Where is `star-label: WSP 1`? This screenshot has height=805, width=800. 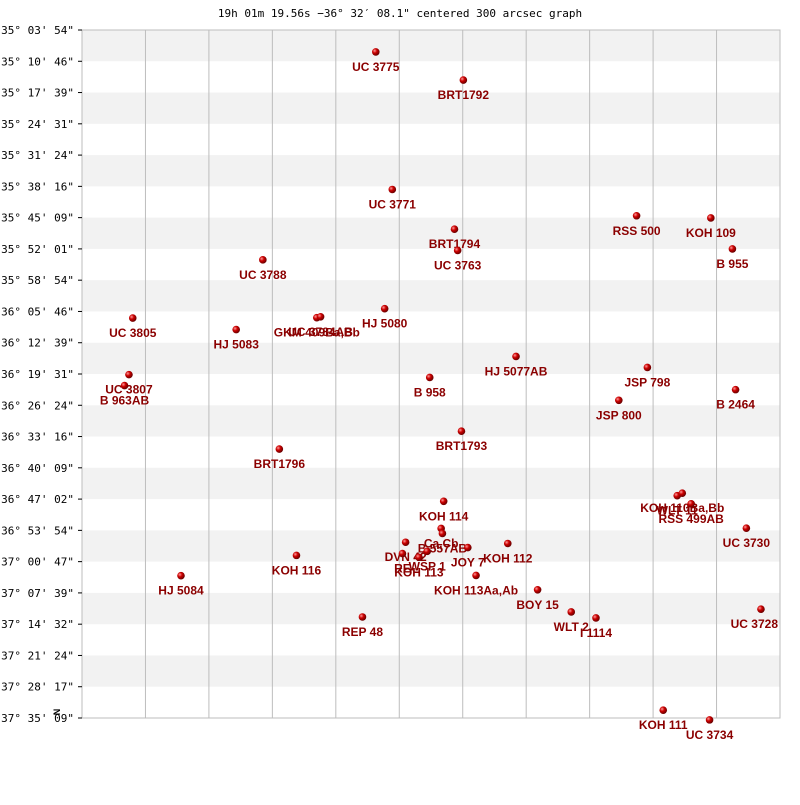
star-label: WSP 1 is located at coordinates (427, 566).